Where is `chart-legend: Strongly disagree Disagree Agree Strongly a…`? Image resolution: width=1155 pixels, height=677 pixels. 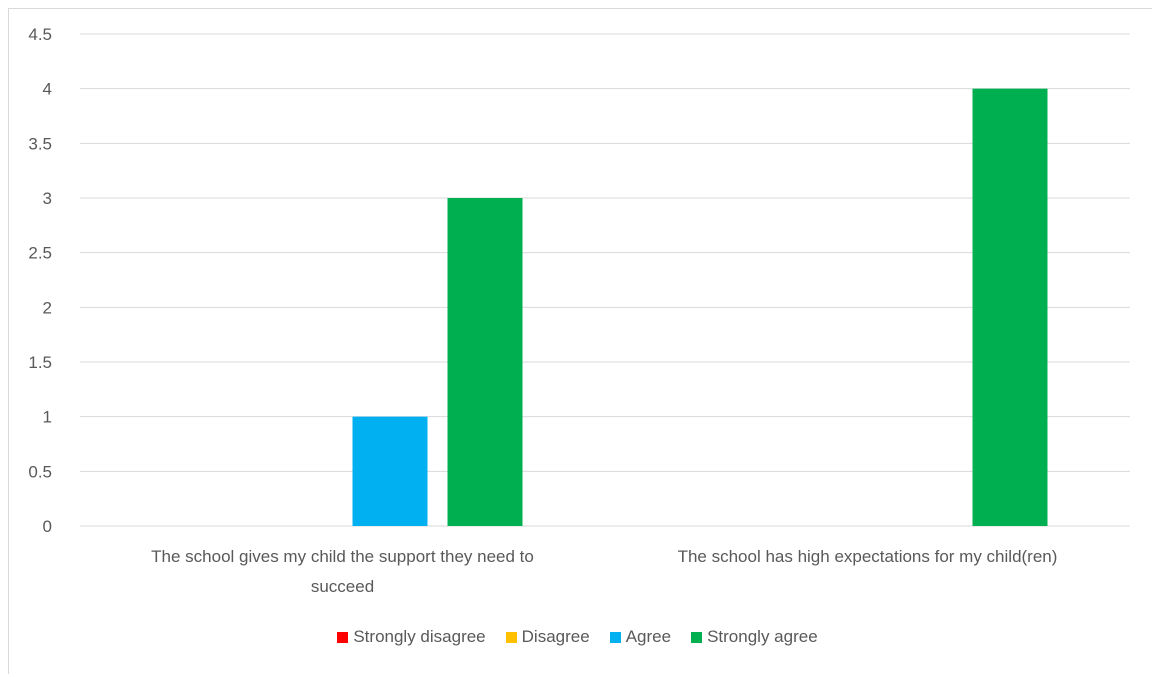 chart-legend: Strongly disagree Disagree Agree Strongly a… is located at coordinates (577, 637).